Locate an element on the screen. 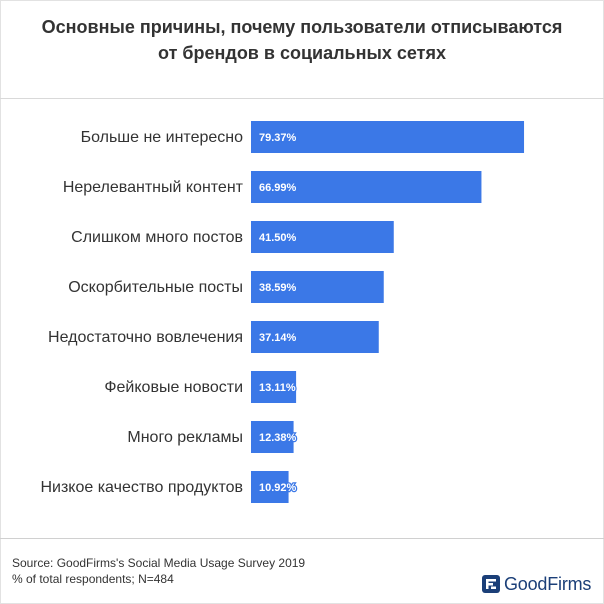  footer-divider is located at coordinates (302, 538).